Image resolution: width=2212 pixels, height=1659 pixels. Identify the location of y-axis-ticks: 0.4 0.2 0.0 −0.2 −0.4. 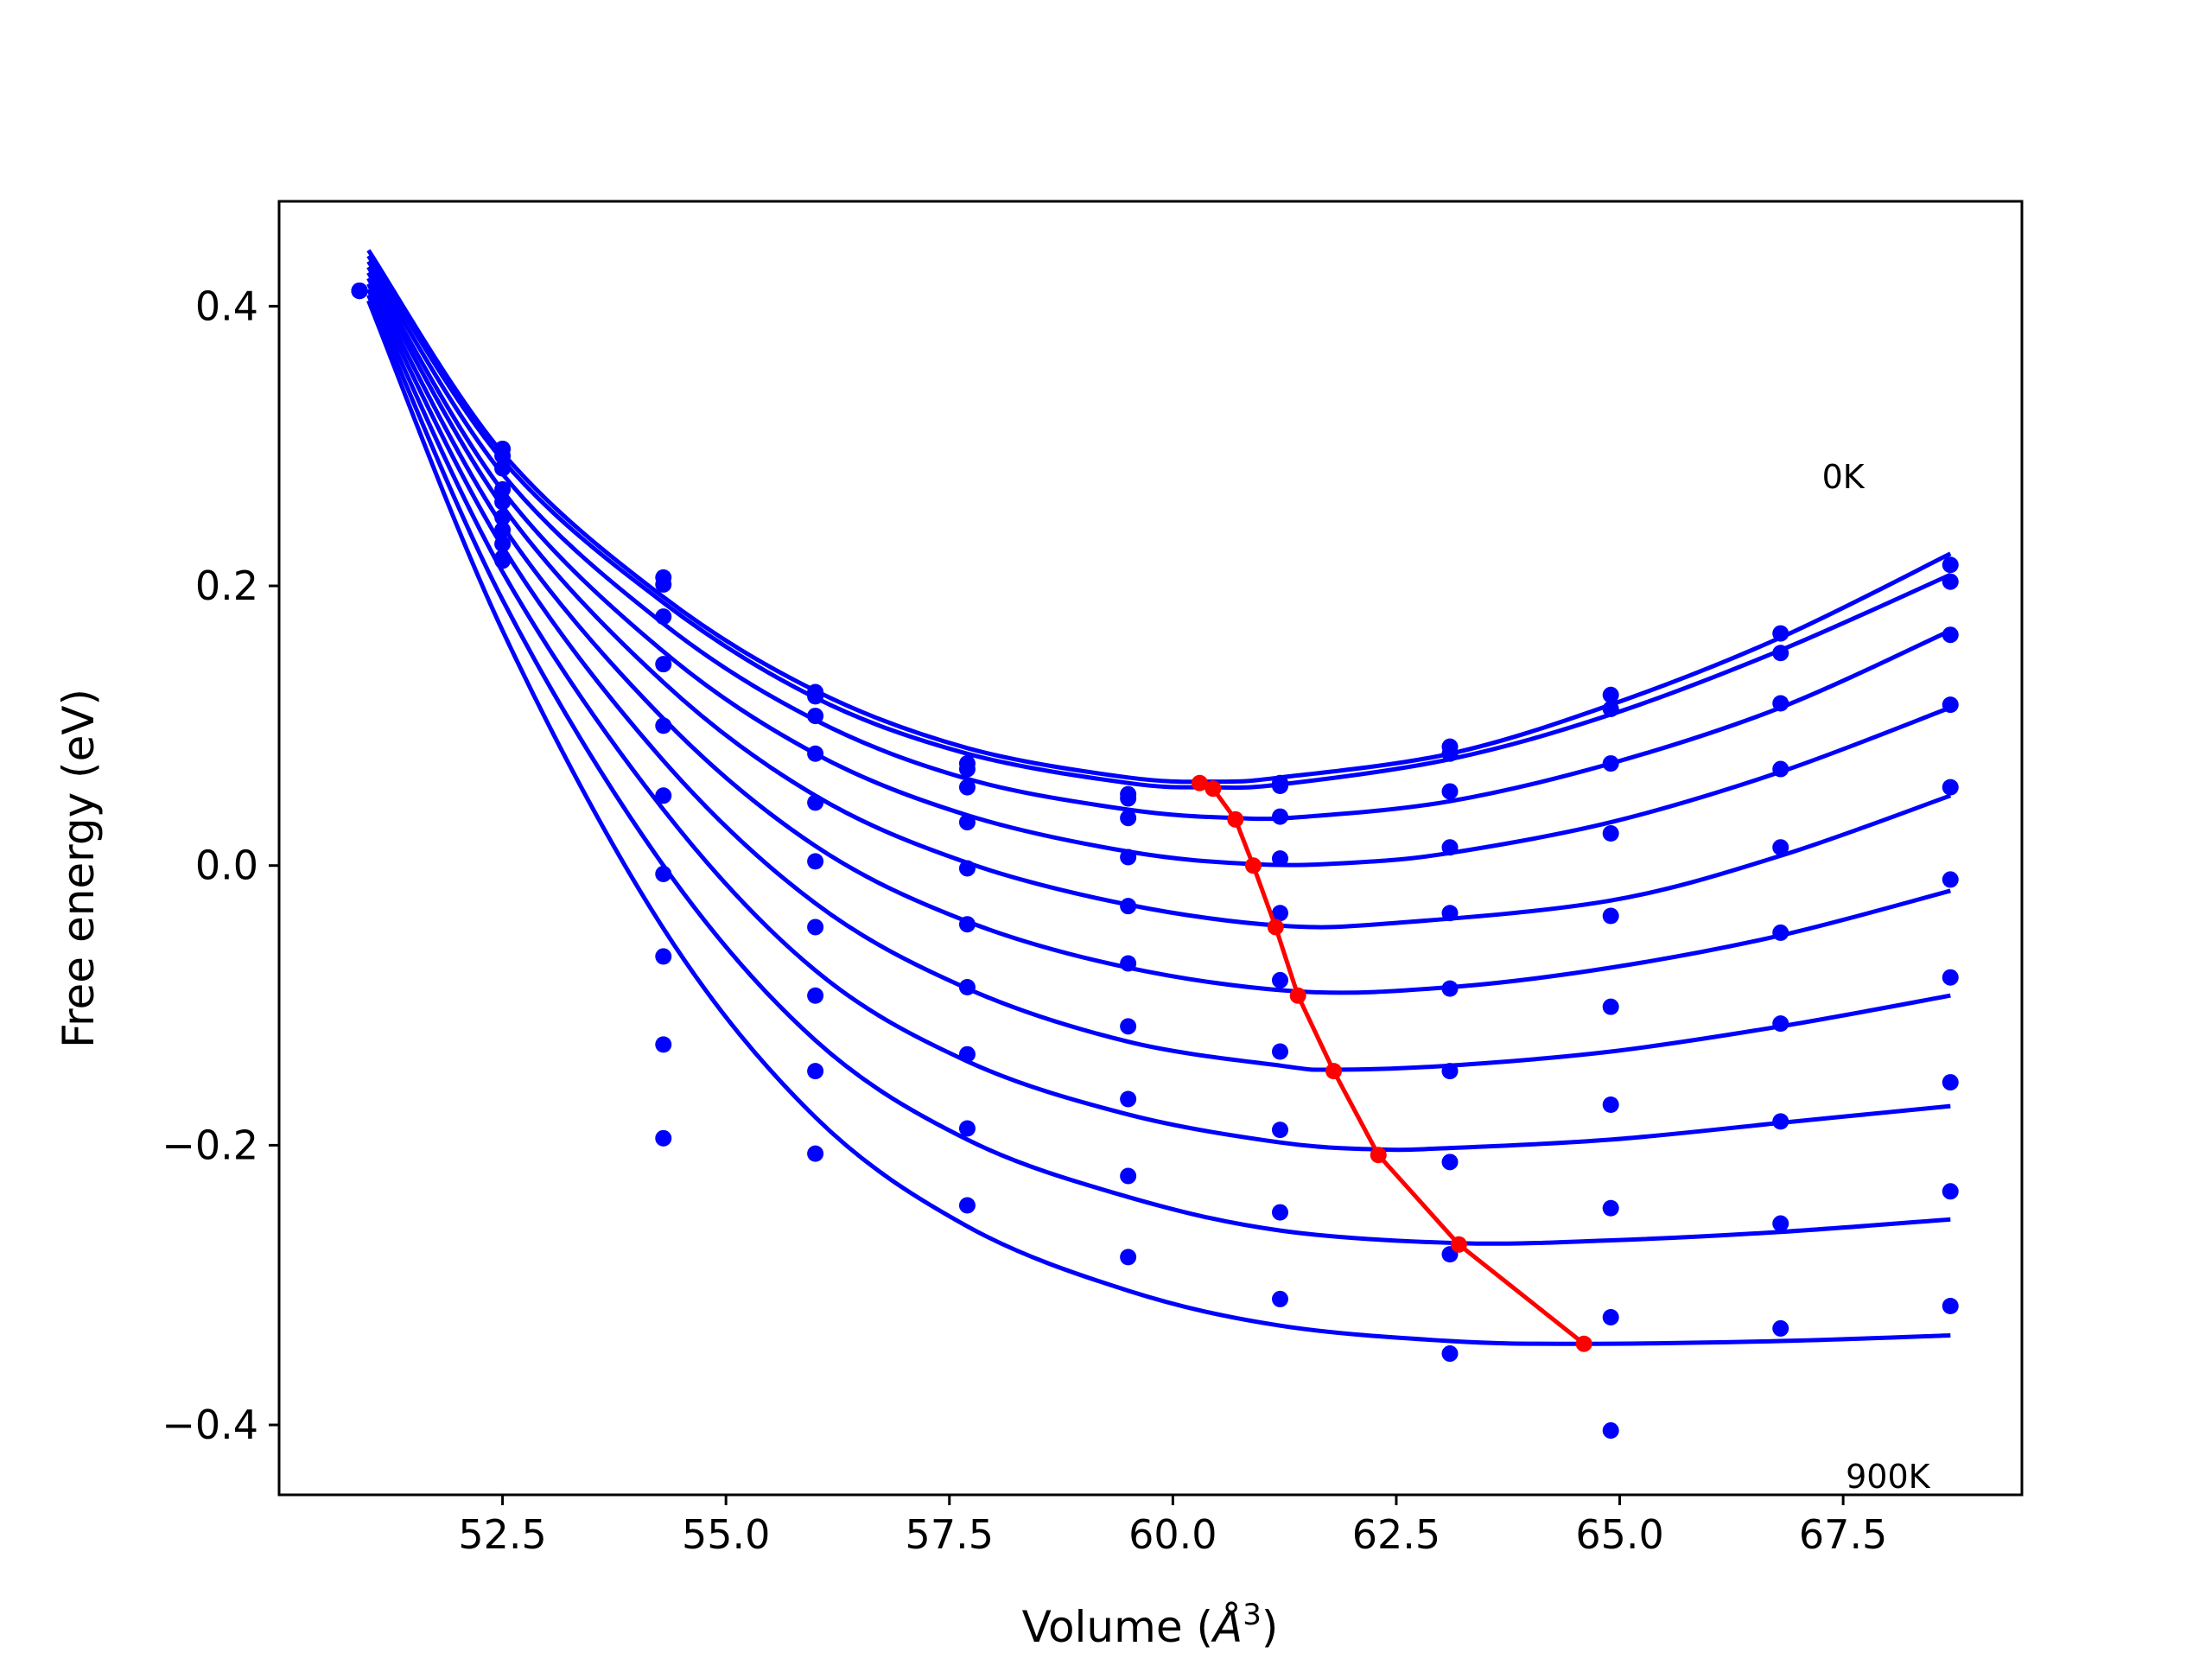
(220, 865).